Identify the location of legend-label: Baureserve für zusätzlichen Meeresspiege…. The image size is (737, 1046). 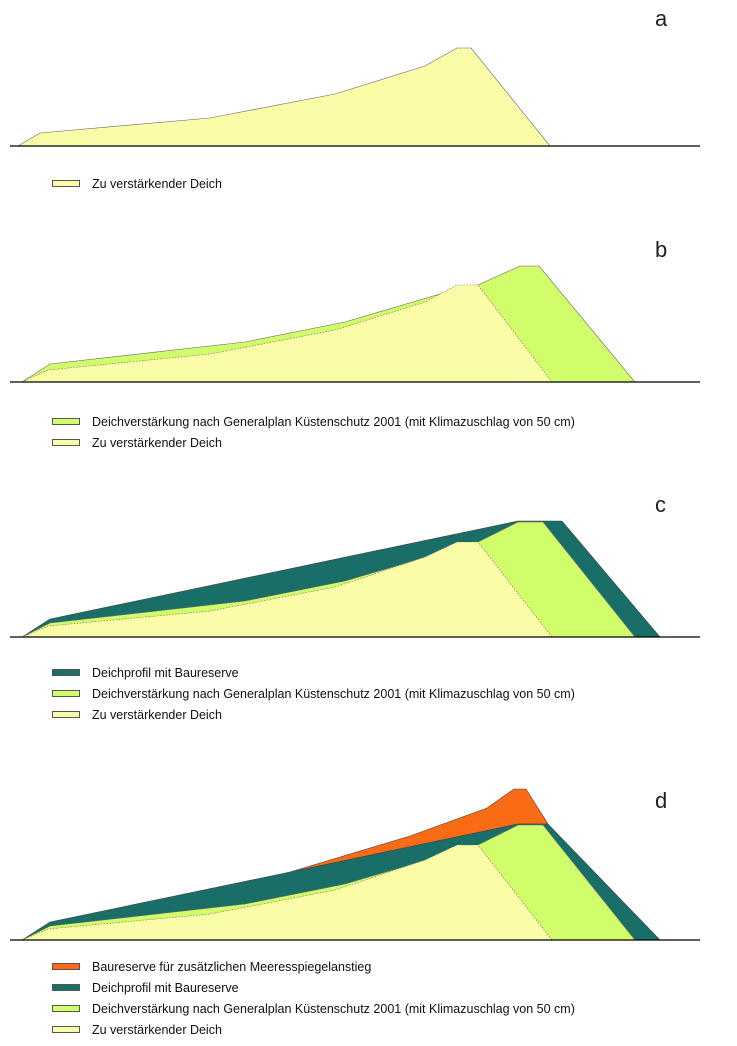
(232, 966).